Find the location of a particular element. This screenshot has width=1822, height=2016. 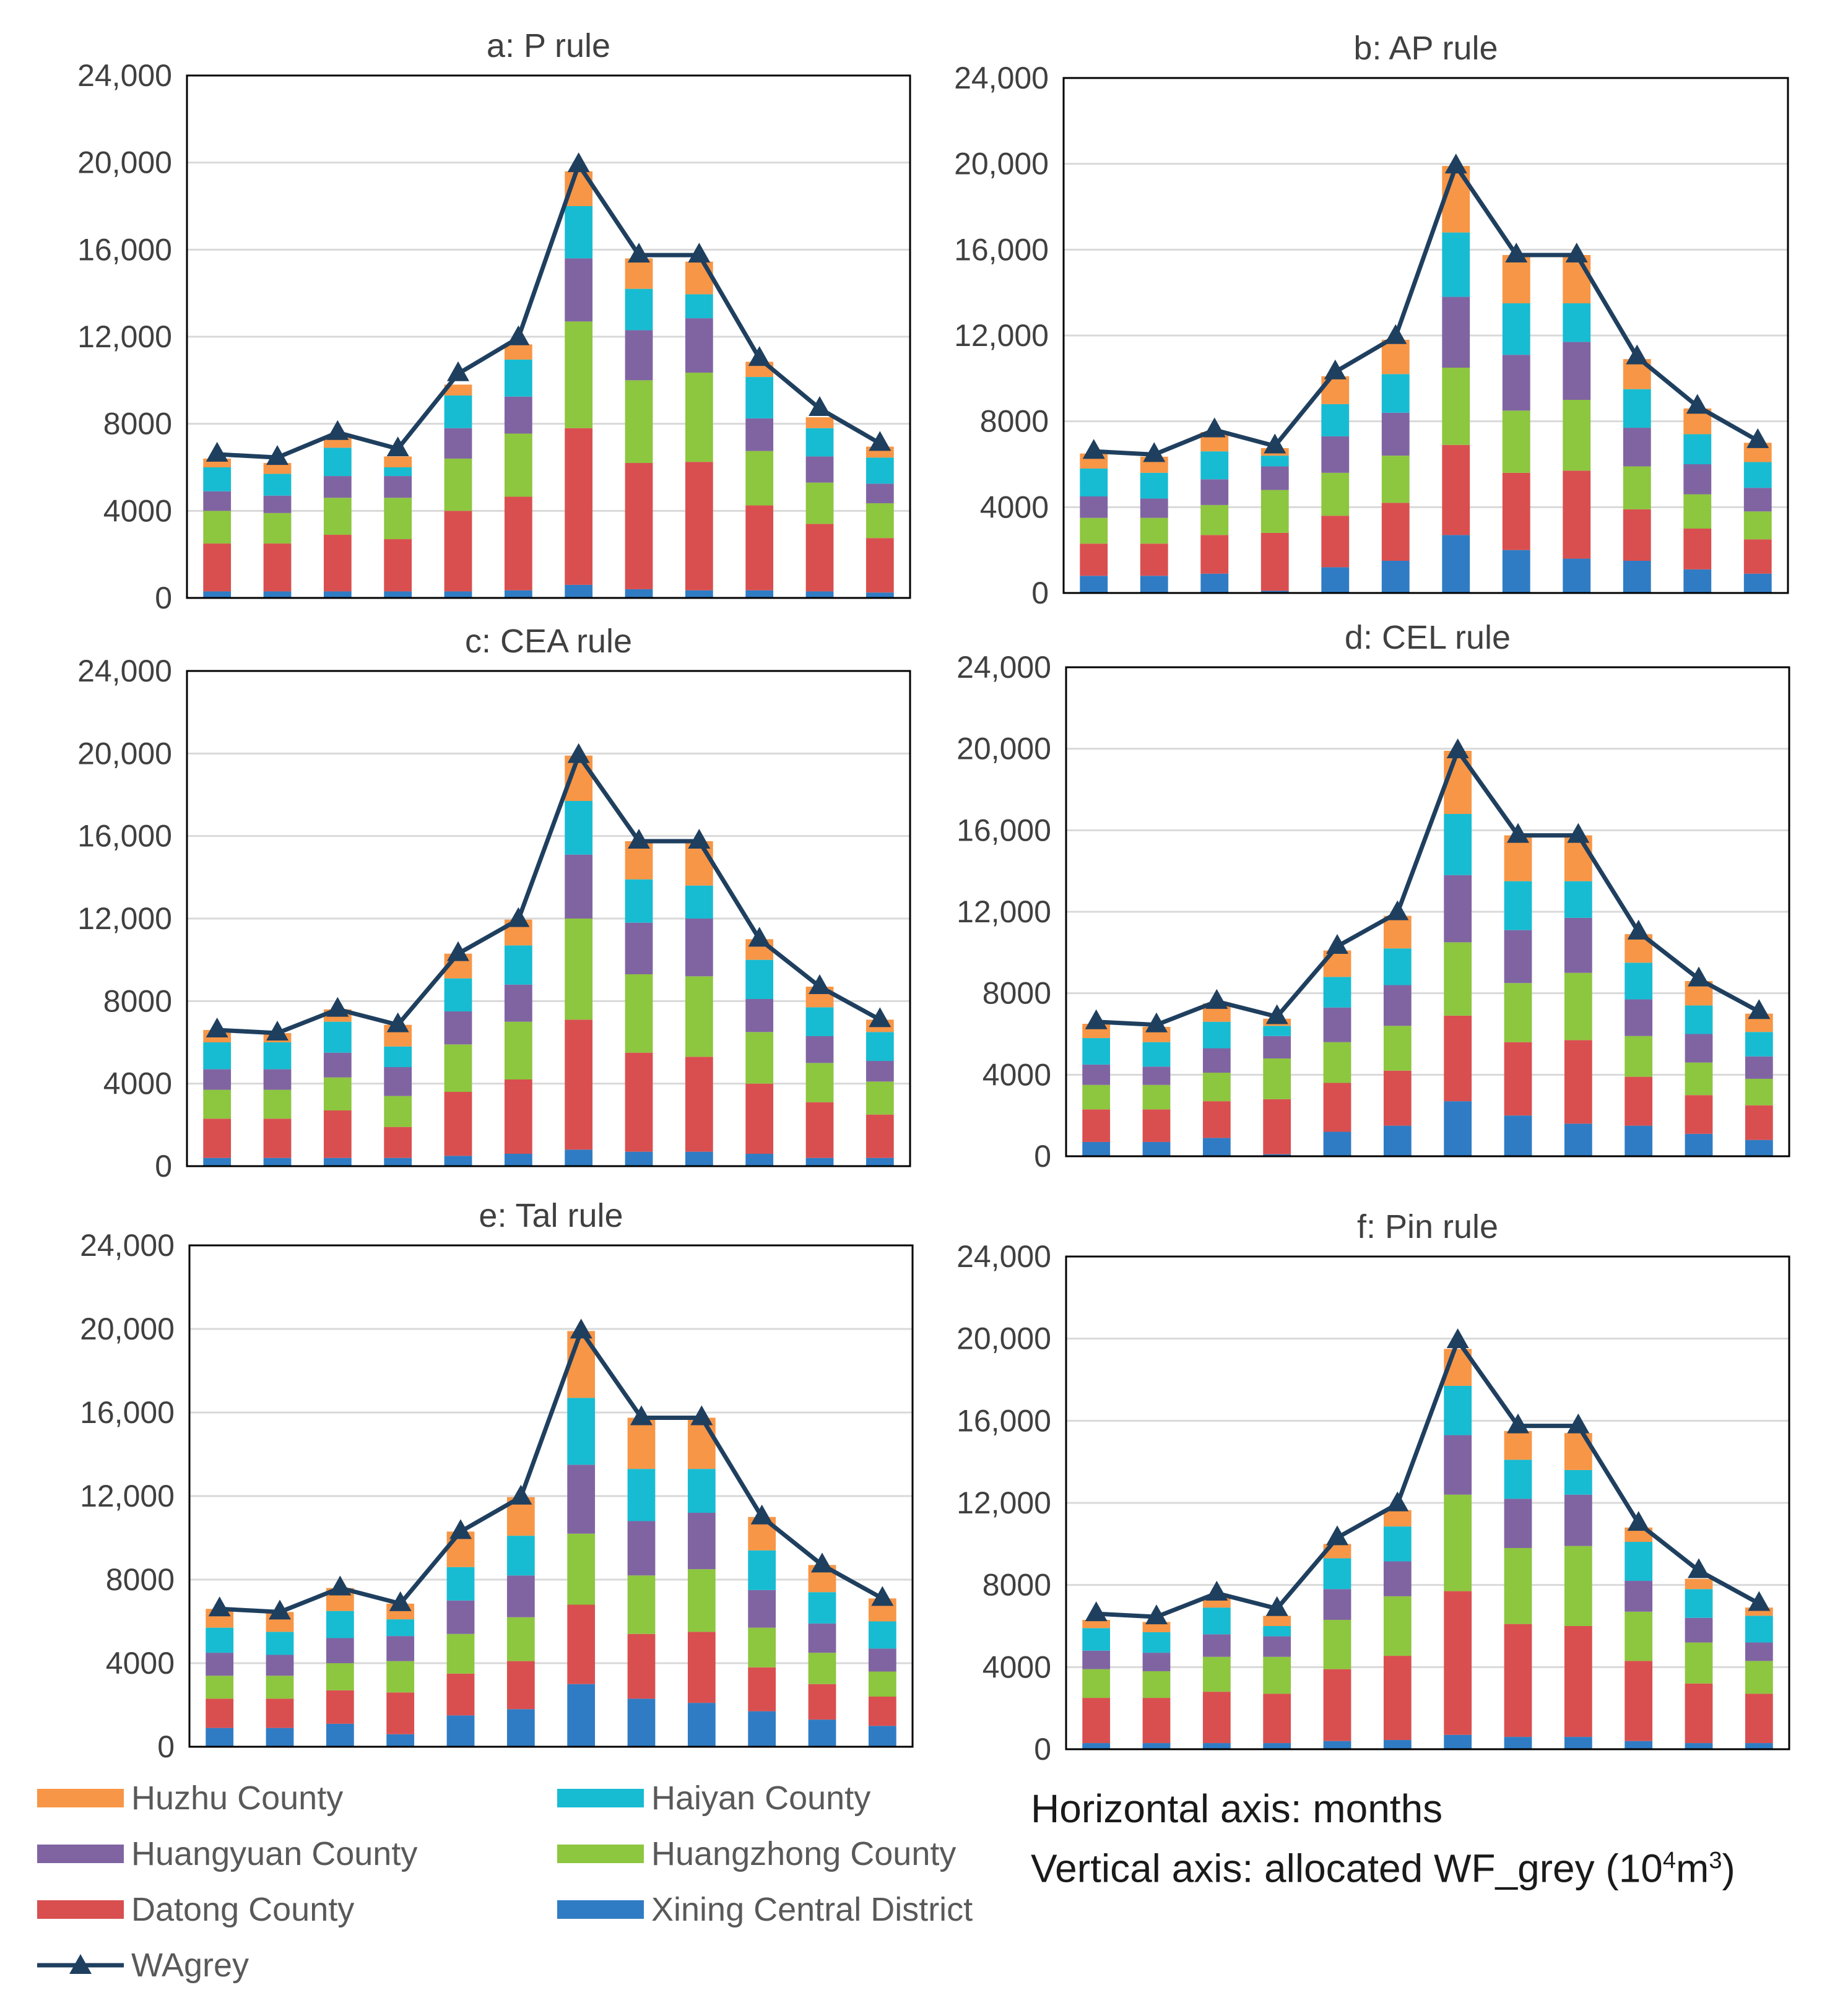

chart-b-title: b: AP rule is located at coordinates (1425, 49).